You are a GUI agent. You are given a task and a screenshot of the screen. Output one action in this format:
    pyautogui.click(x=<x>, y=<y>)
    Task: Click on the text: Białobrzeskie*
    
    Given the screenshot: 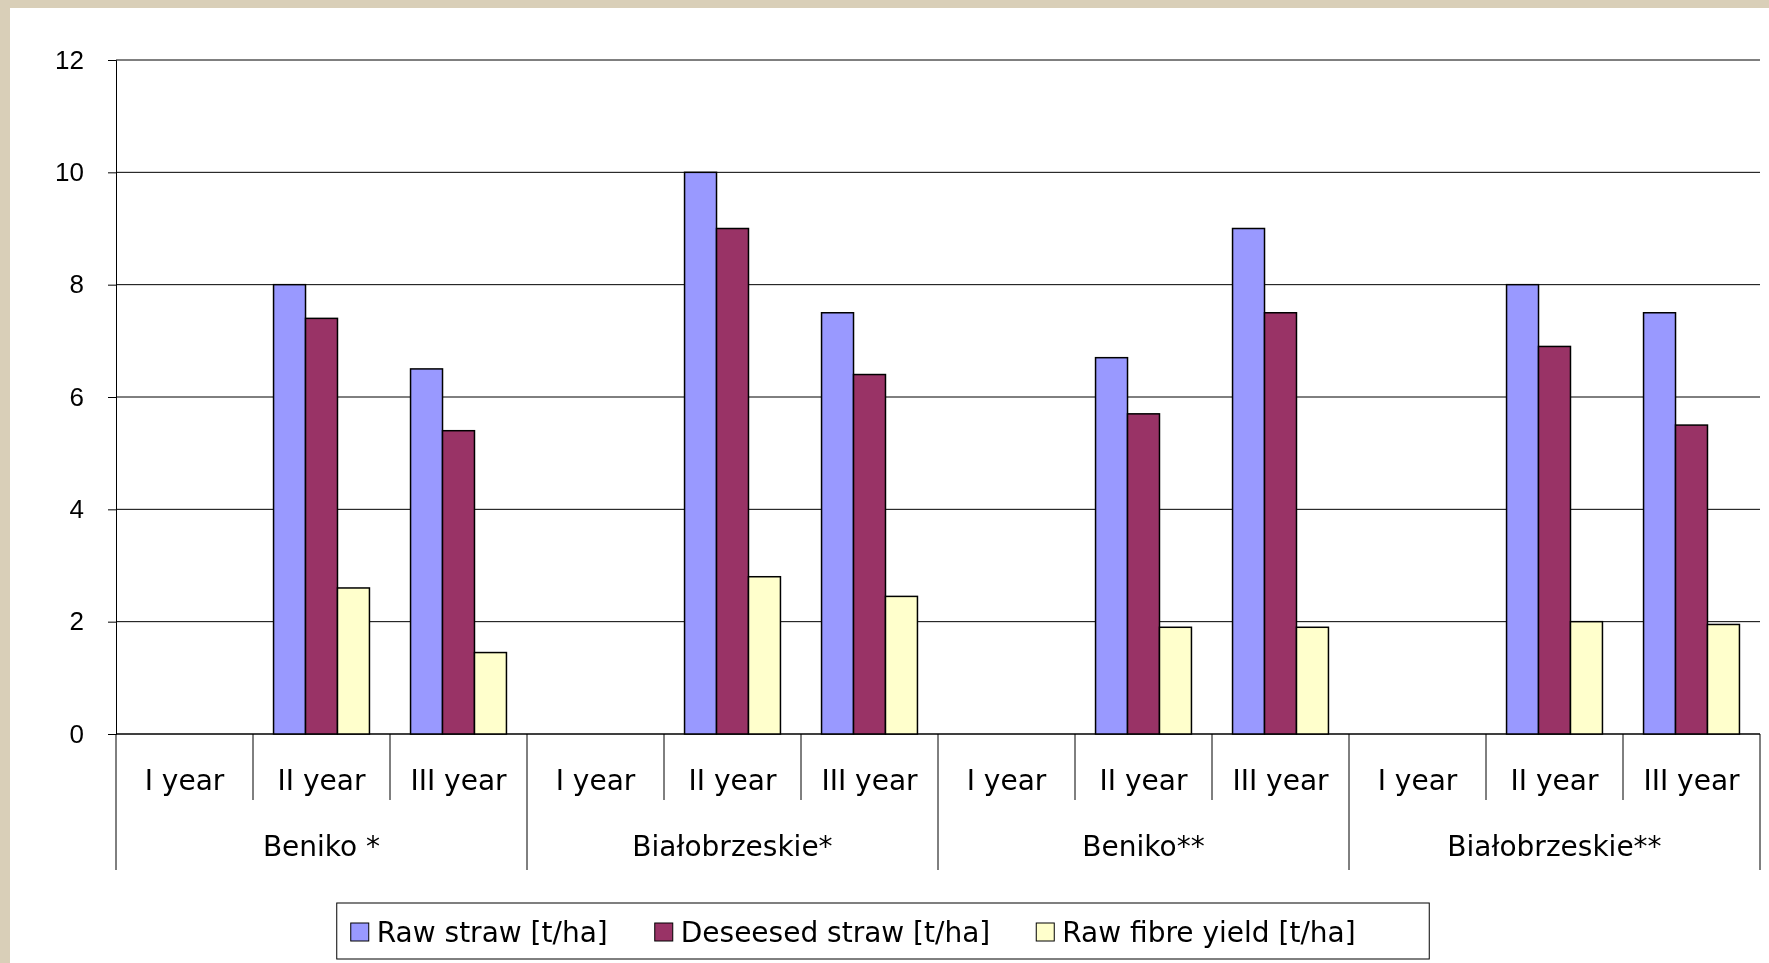 What is the action you would take?
    pyautogui.click(x=732, y=846)
    